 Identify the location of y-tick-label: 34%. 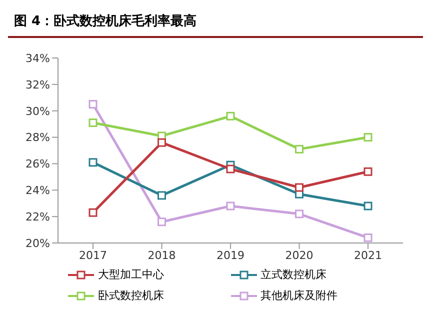
(38, 58).